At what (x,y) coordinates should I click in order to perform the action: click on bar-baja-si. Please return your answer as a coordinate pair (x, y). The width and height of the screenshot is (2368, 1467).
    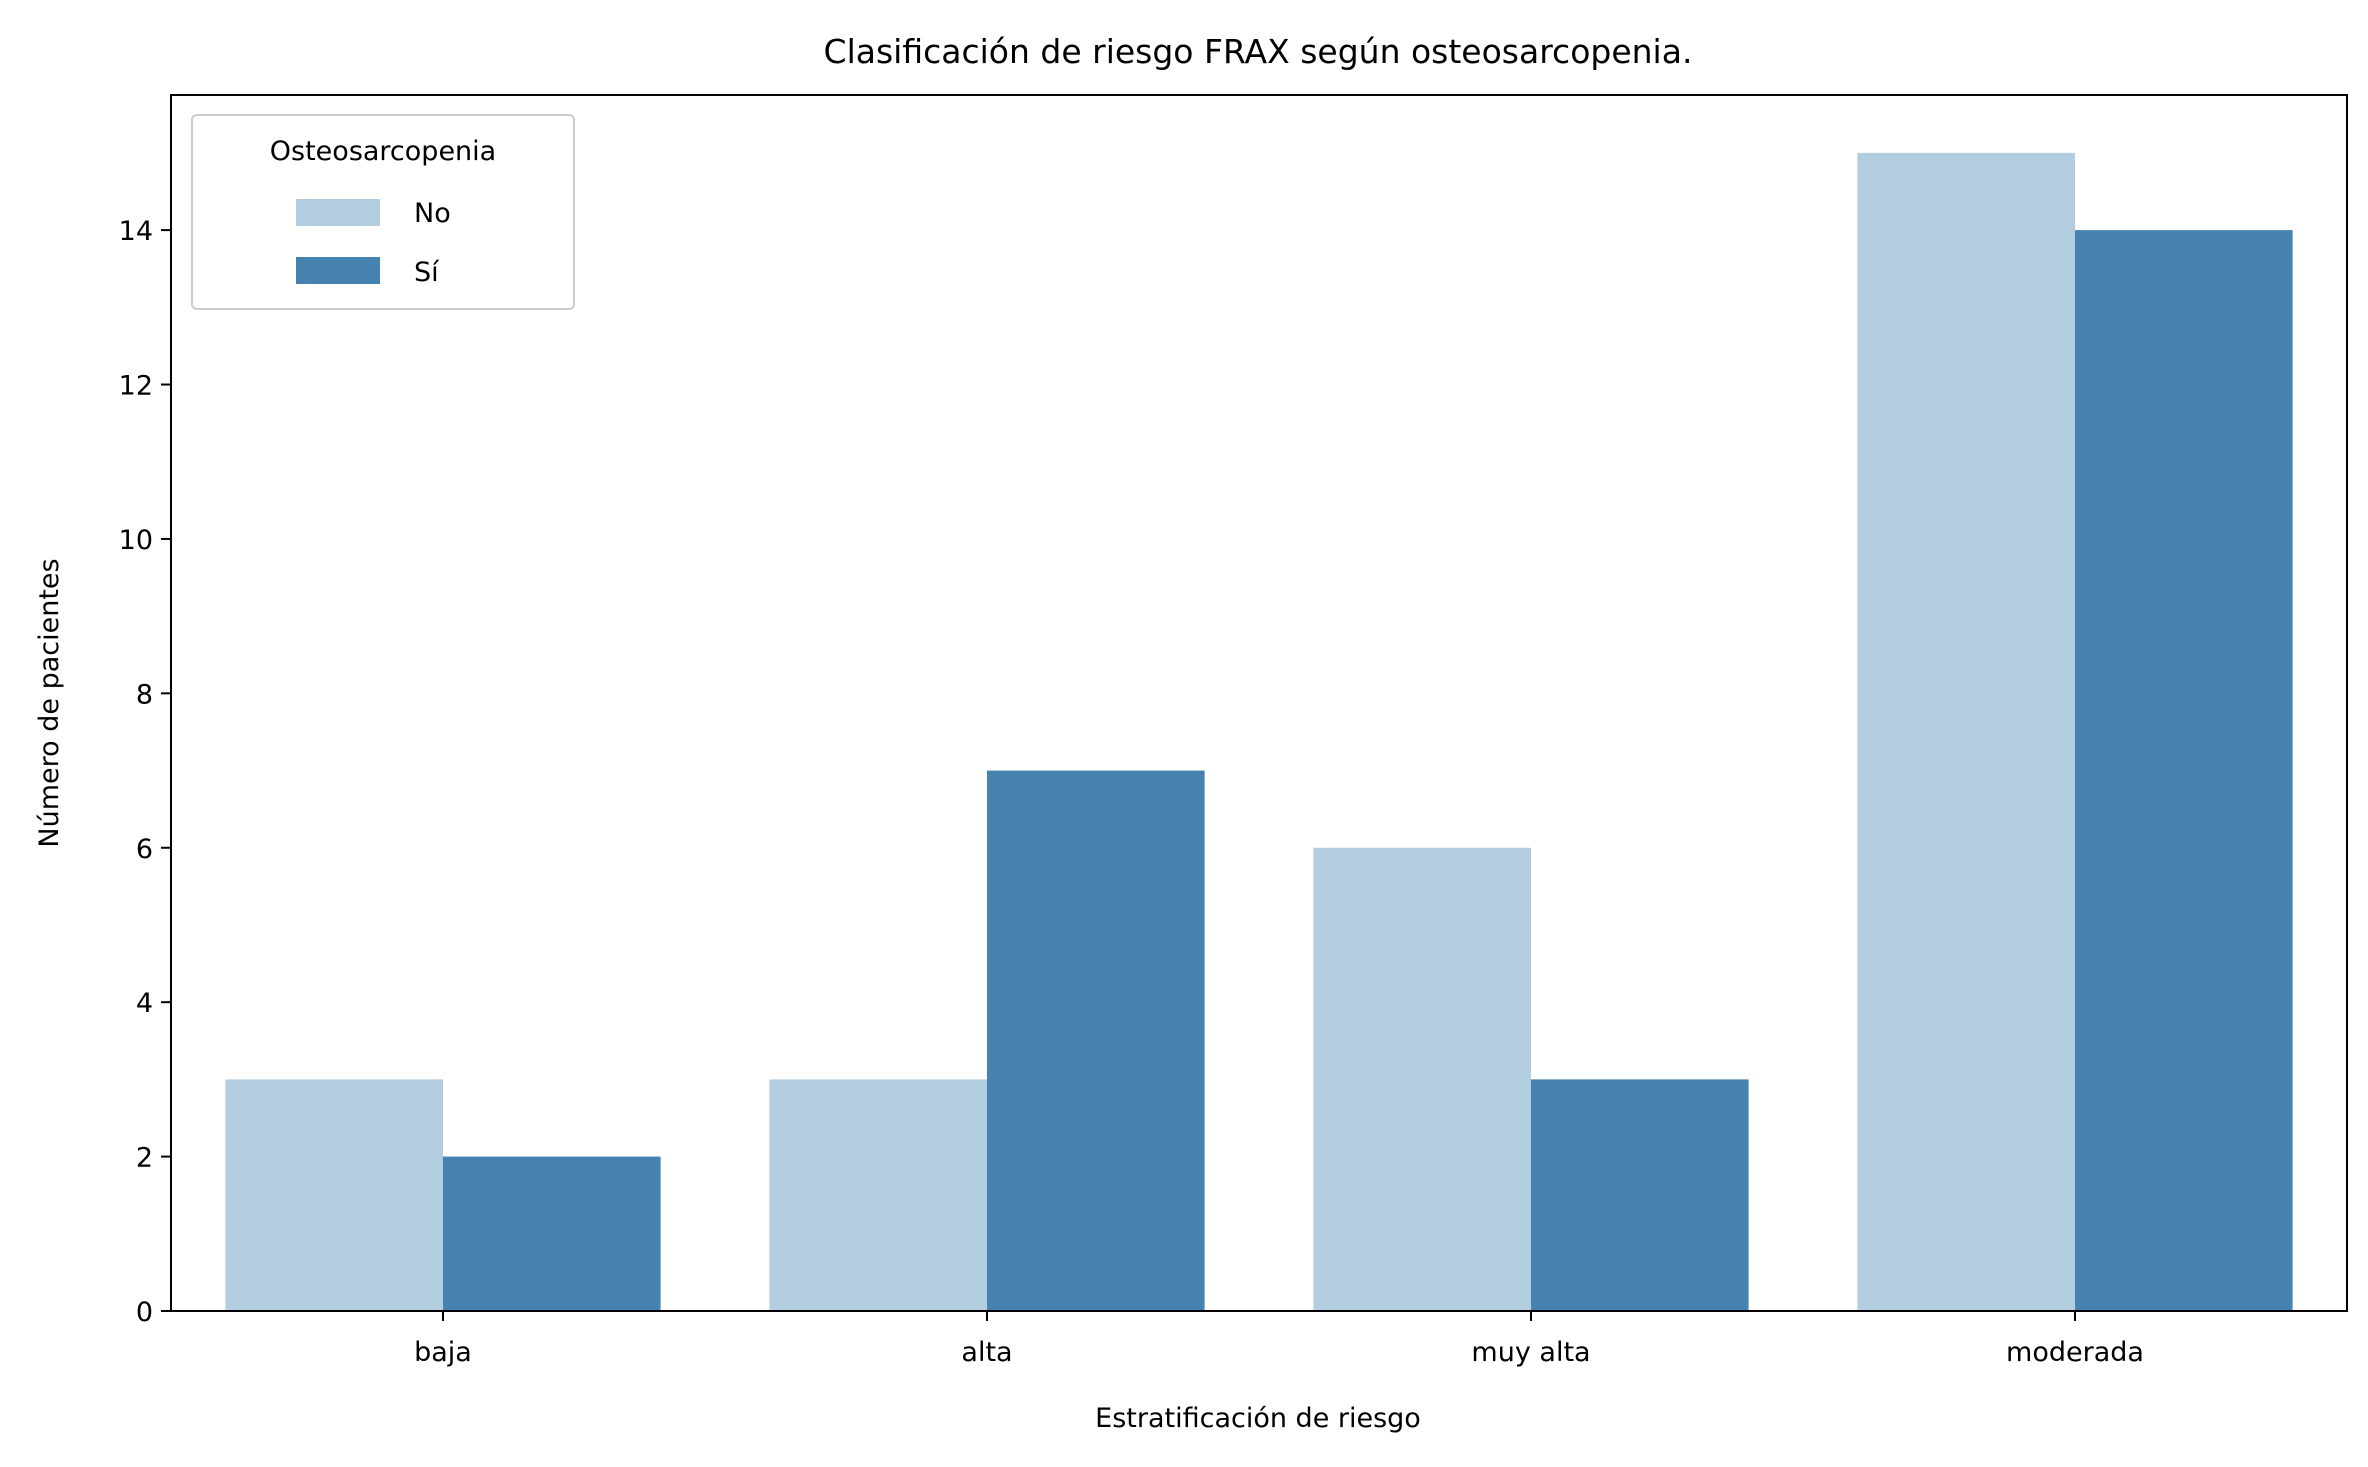
    Looking at the image, I should click on (552, 1233).